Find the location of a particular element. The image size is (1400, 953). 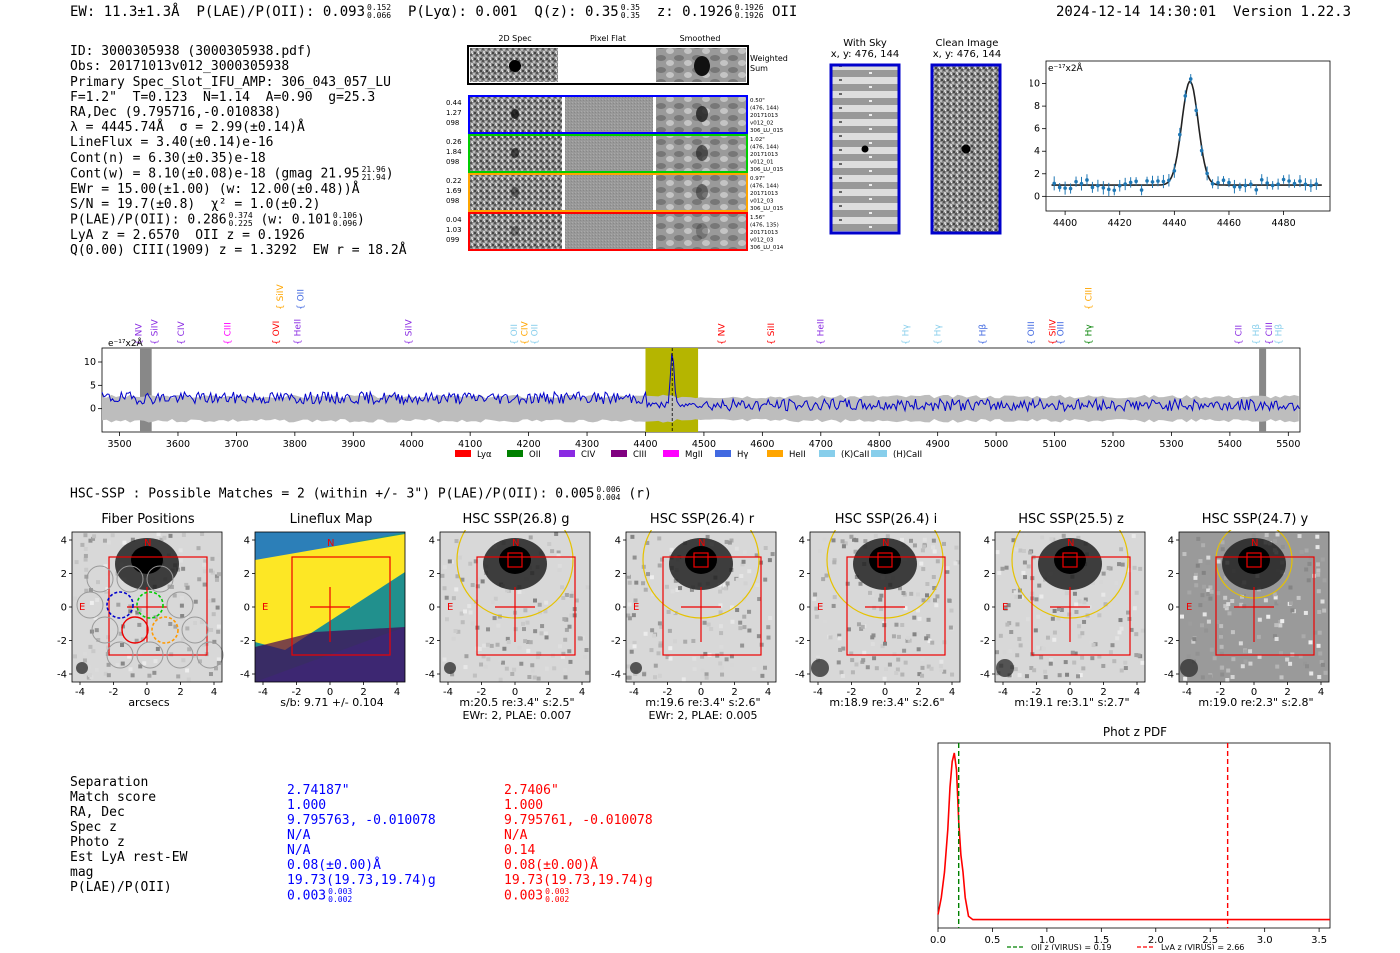

cutout-image: N E -4 -4 -2 -2 0 0 2 2 4 4 is located at coordinates (1063, 614).